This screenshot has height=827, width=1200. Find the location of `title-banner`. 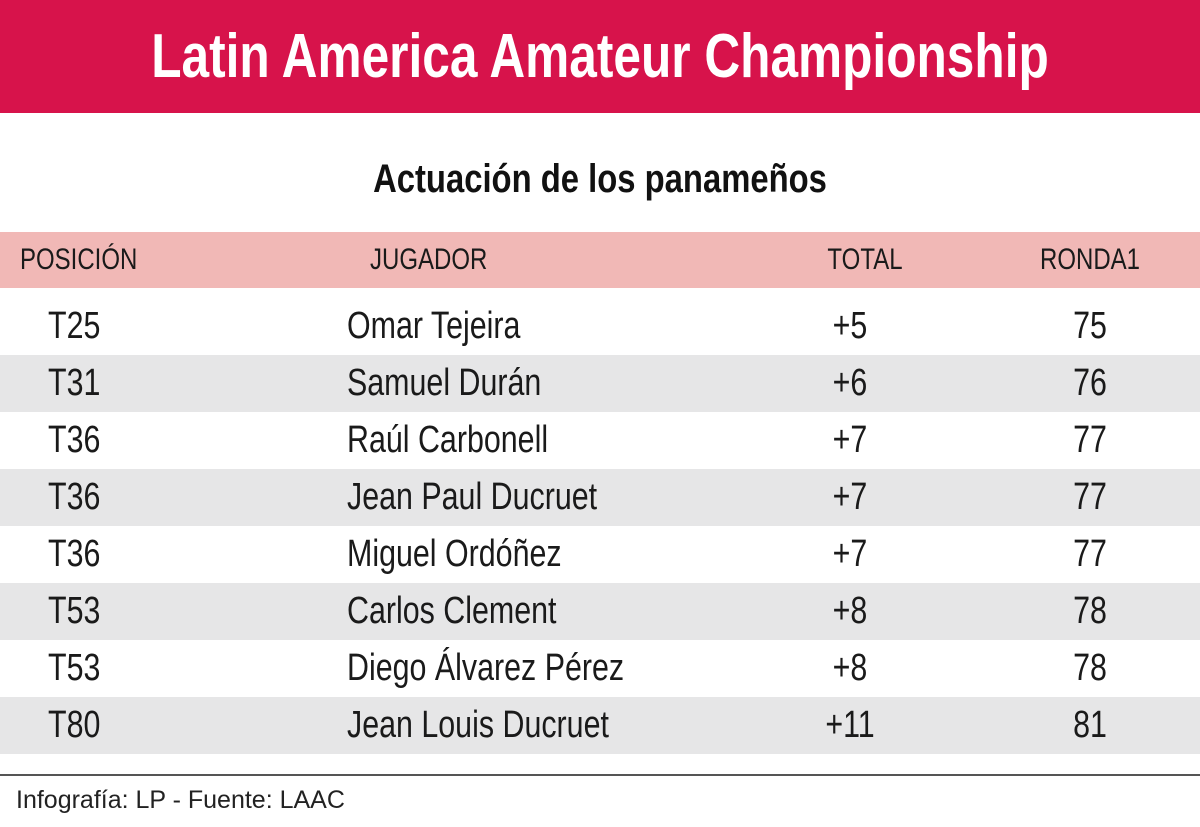

title-banner is located at coordinates (600, 56).